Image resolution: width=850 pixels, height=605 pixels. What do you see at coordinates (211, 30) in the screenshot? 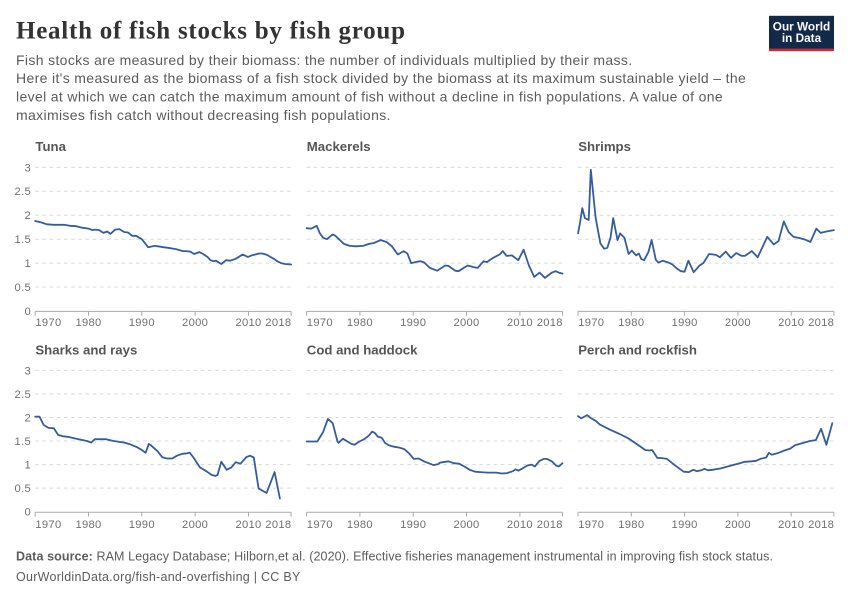
I see `svg-text:Health of fish stocks by fish: Health of fish stocks by fish group` at bounding box center [211, 30].